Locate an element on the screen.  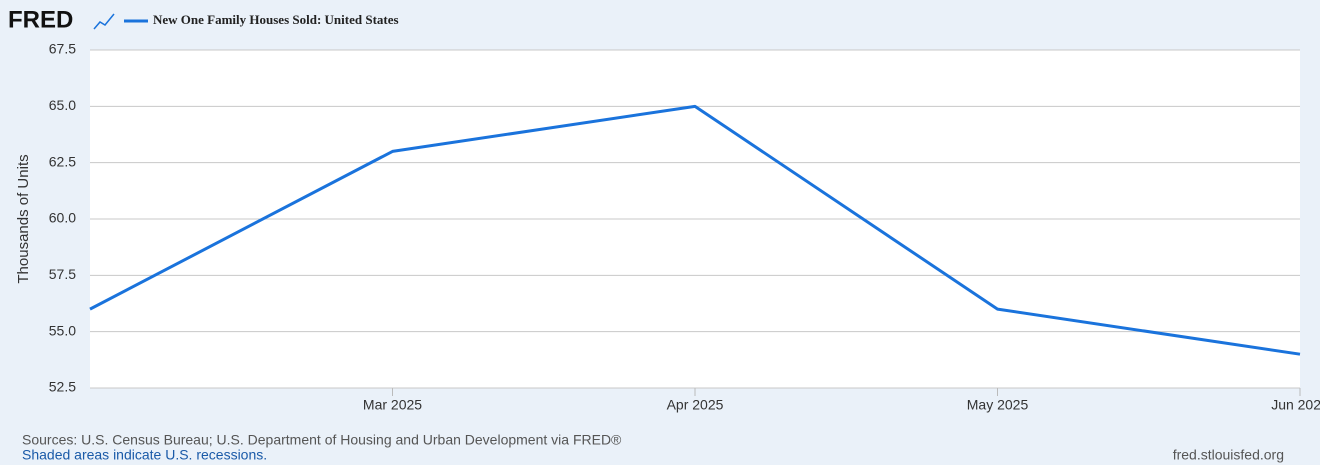
logo: FRED is located at coordinates (40, 19).